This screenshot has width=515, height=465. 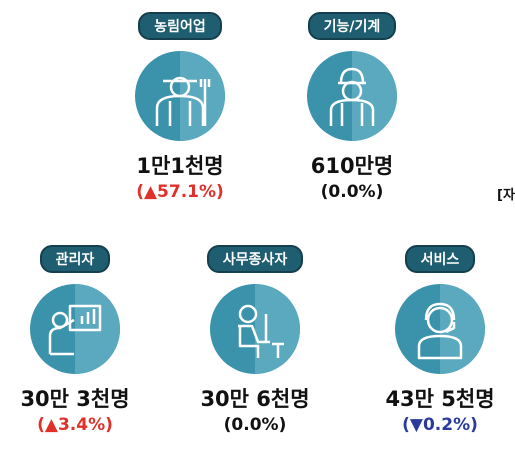 I want to click on category-label: 서비스, so click(x=440, y=259).